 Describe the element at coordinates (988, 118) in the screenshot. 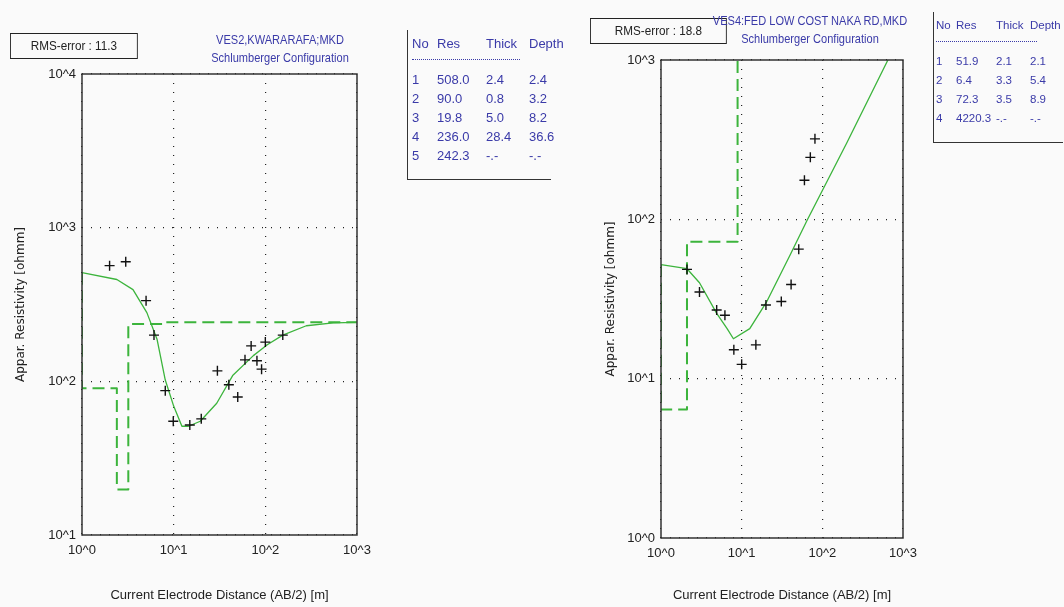

I see `text: 4 4220.3 -.- -.-` at that location.